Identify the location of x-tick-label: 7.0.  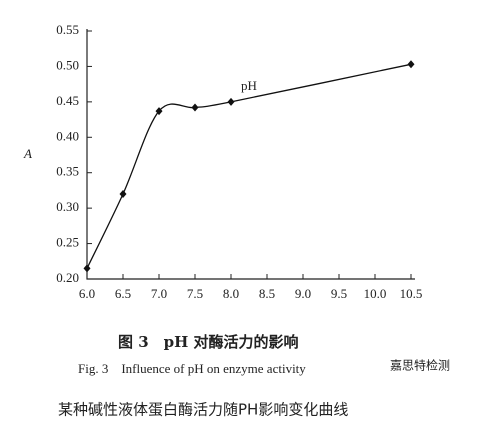
(159, 293).